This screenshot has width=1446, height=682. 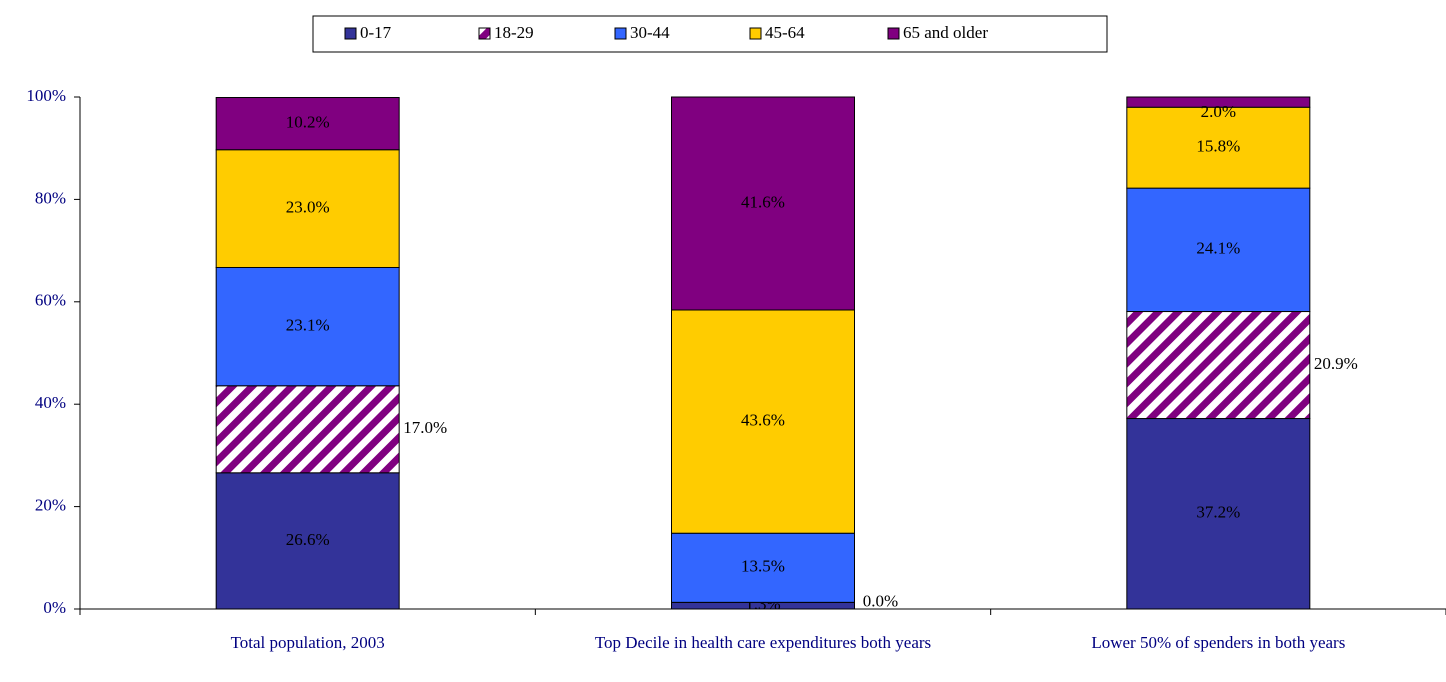 What do you see at coordinates (50, 505) in the screenshot?
I see `y-tick-label: 20%` at bounding box center [50, 505].